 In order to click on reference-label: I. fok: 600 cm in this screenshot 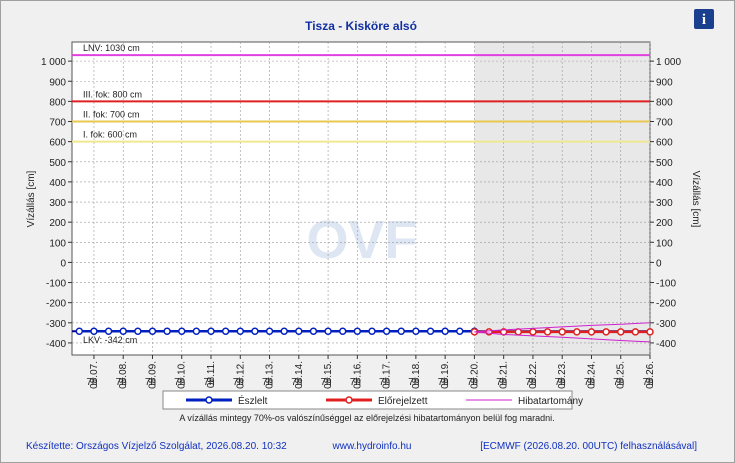, I will do `click(110, 135)`.